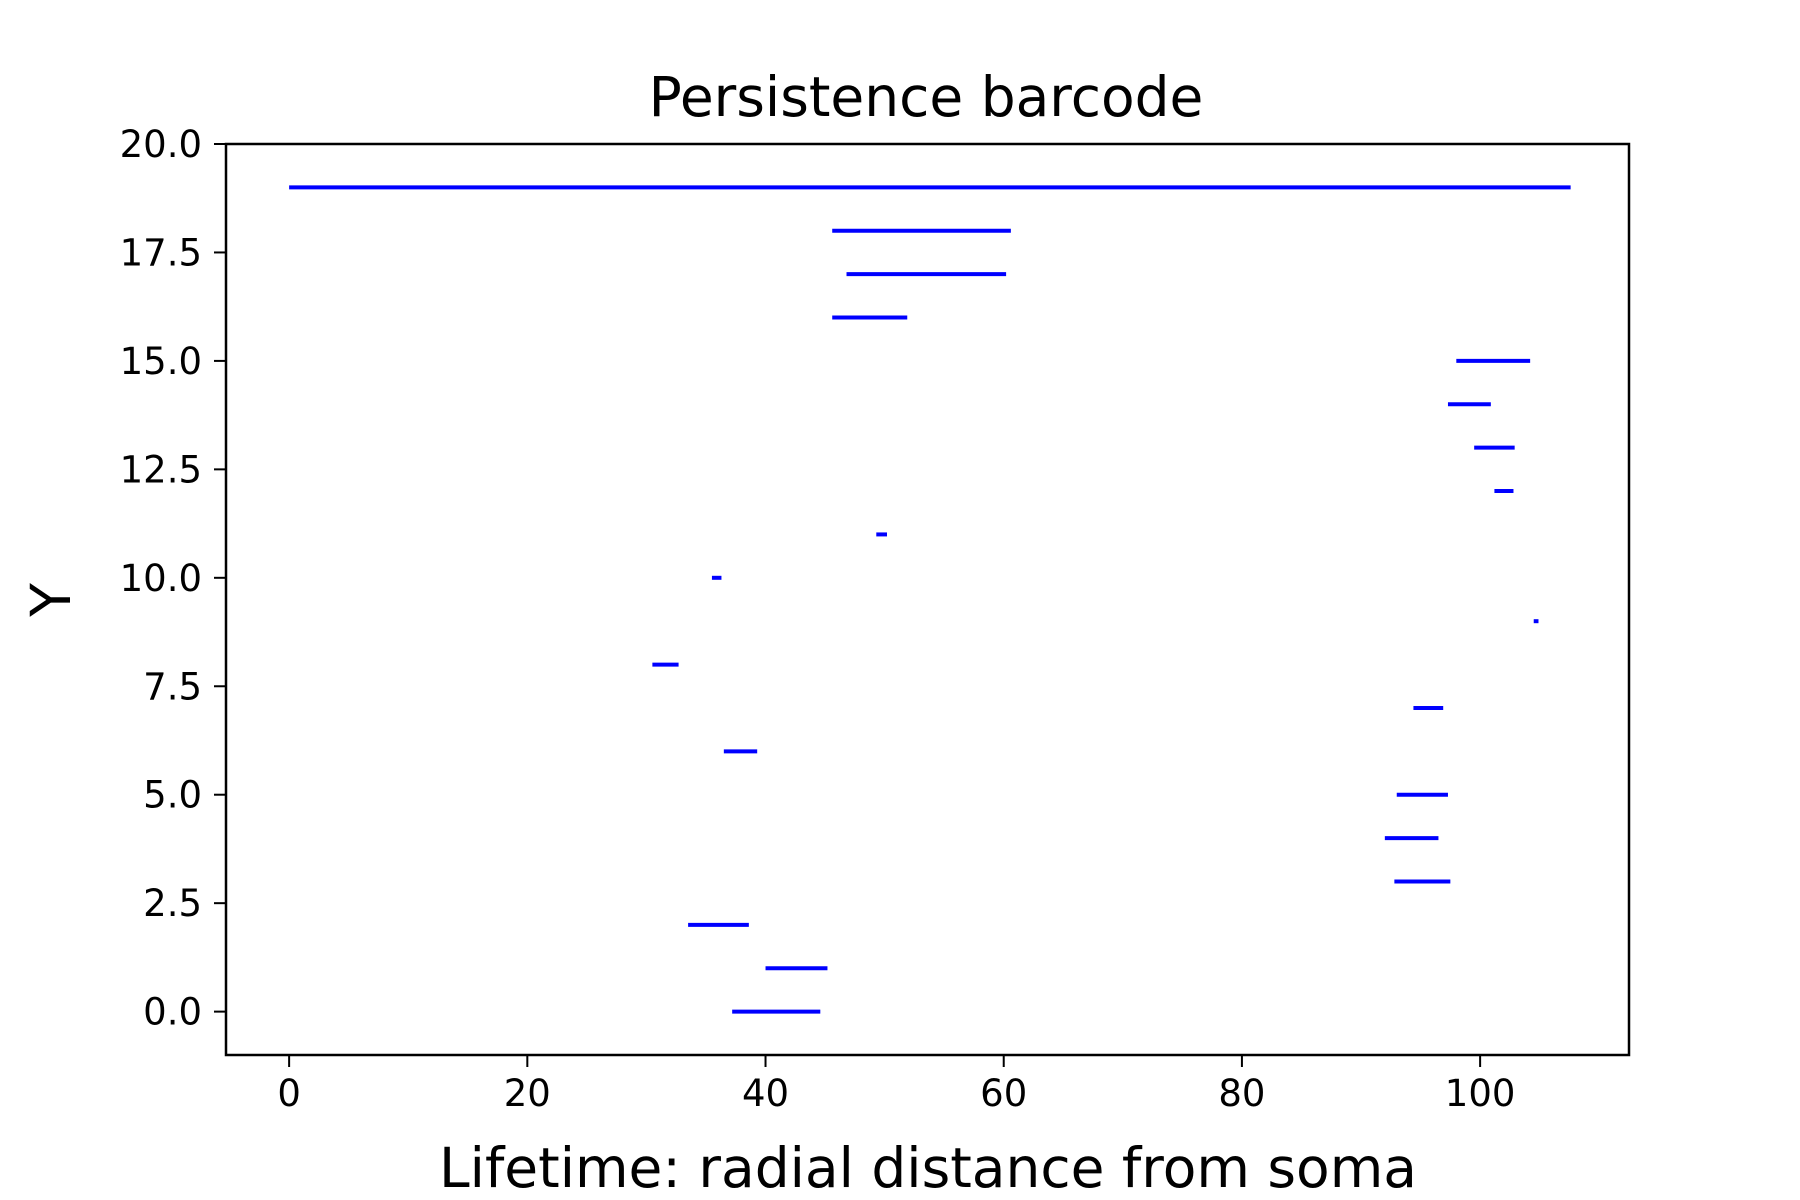 This screenshot has width=1800, height=1200. I want to click on y-tick-label: 12.5, so click(161, 469).